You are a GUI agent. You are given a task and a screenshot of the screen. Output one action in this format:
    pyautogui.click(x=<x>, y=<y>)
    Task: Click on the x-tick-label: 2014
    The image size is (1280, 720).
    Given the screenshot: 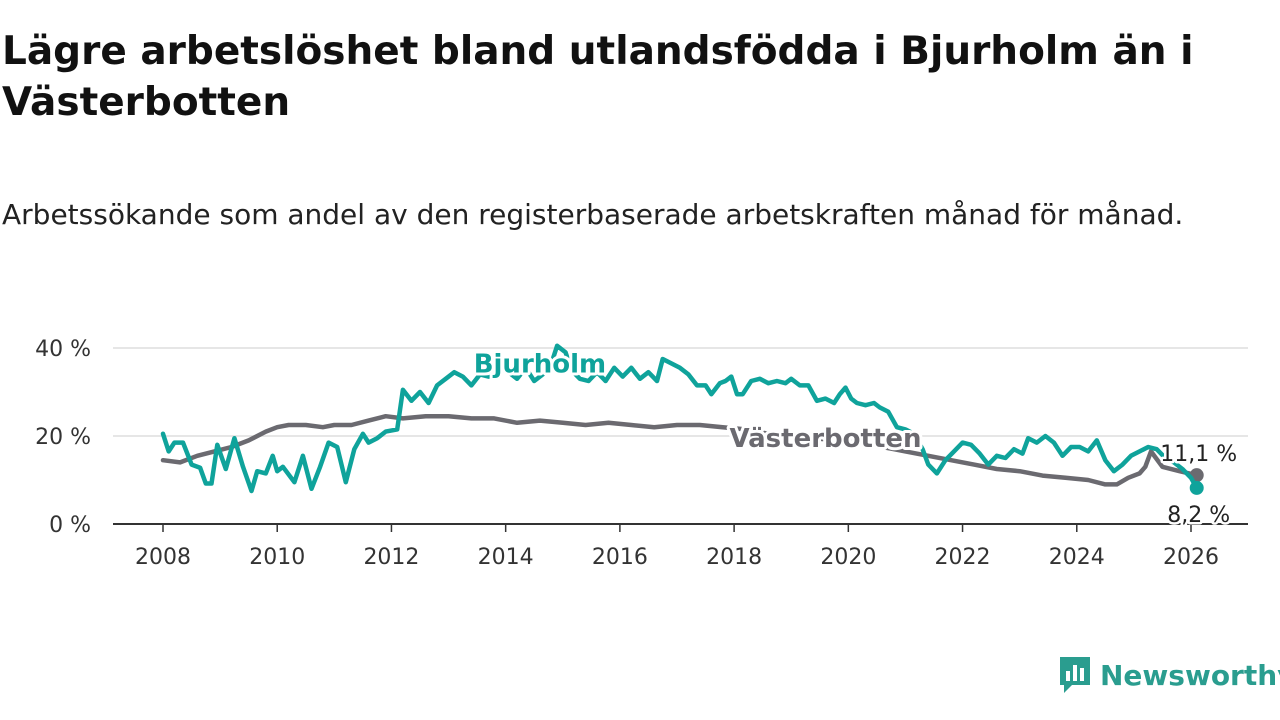 What is the action you would take?
    pyautogui.click(x=506, y=557)
    